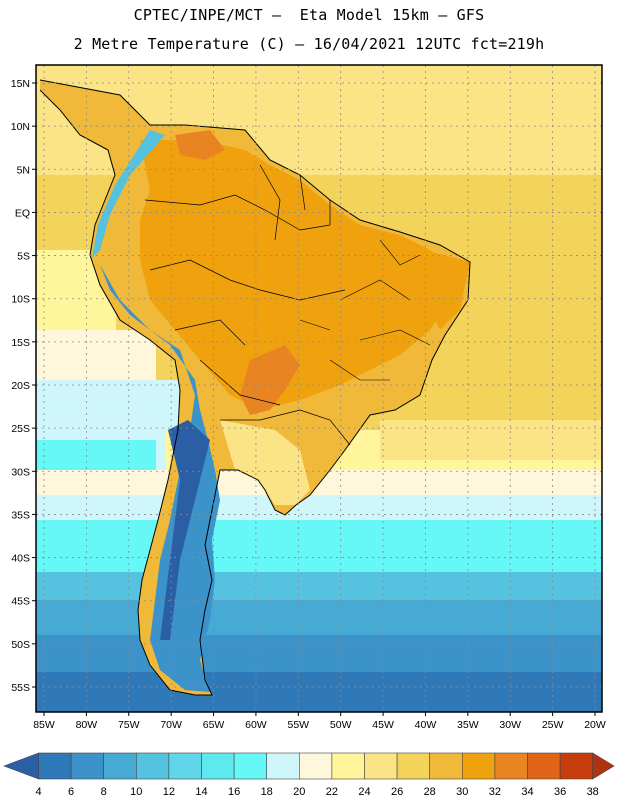 The height and width of the screenshot is (800, 618). What do you see at coordinates (510, 725) in the screenshot?
I see `lon-label: 30W` at bounding box center [510, 725].